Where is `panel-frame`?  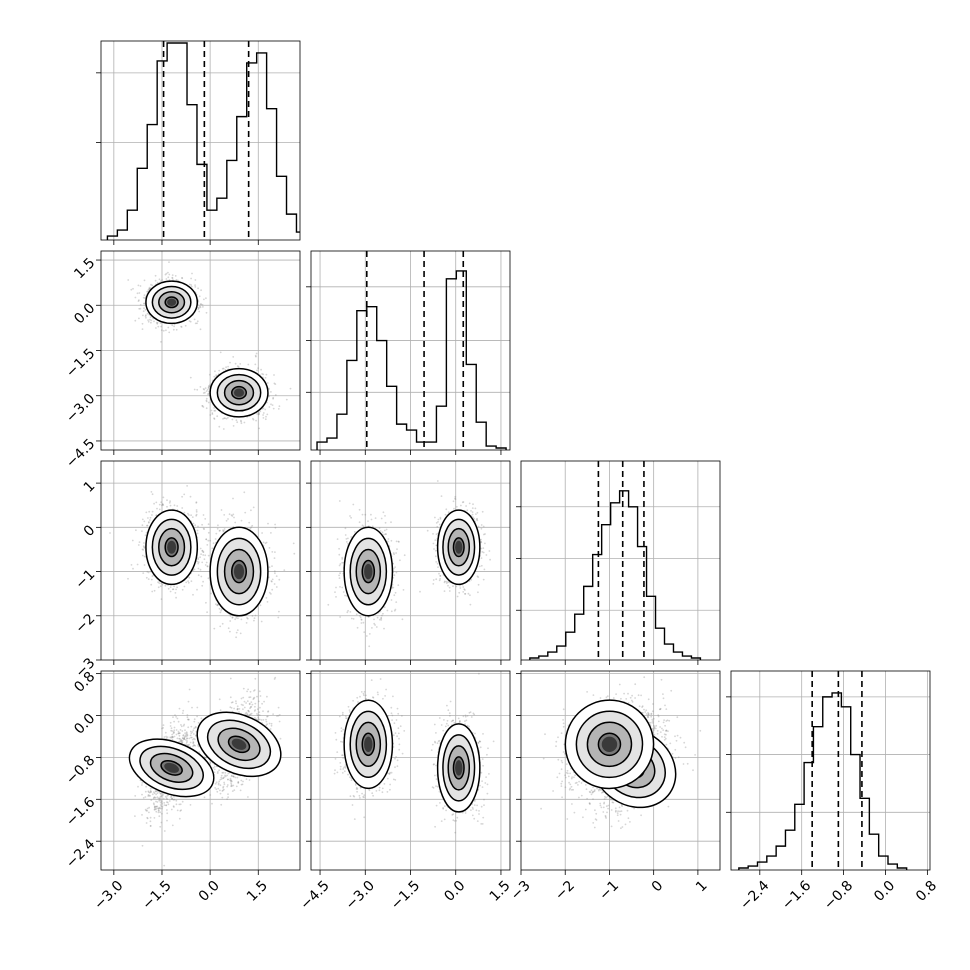
panel-frame is located at coordinates (200, 140).